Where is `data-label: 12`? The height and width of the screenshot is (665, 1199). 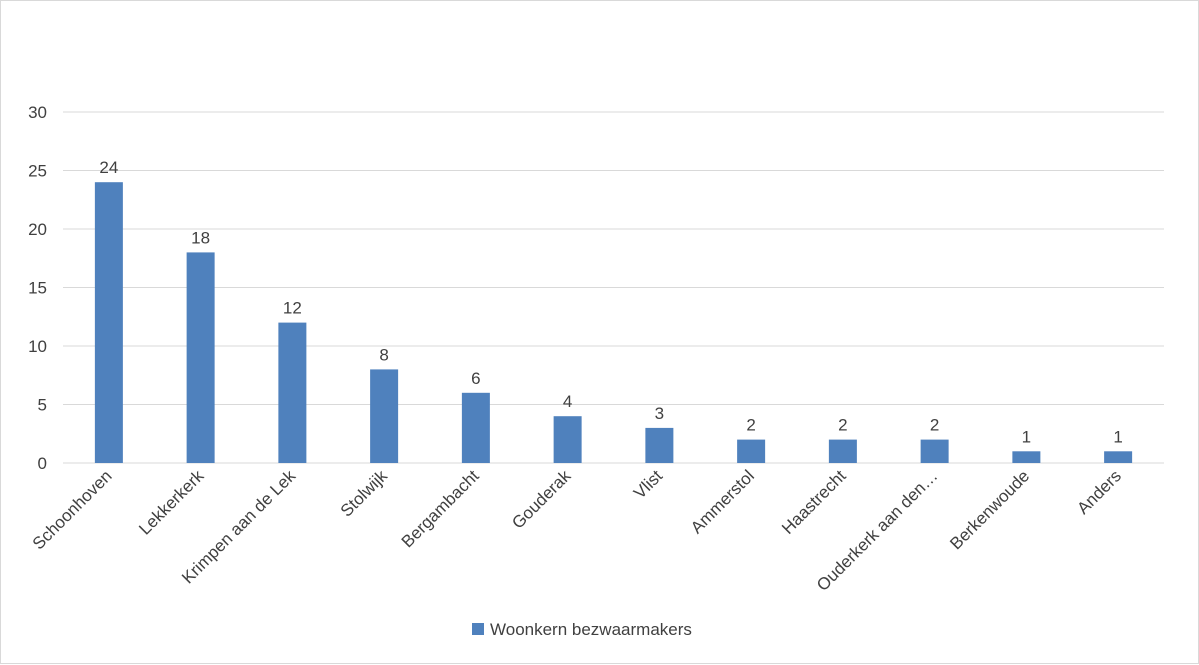 data-label: 12 is located at coordinates (292, 308).